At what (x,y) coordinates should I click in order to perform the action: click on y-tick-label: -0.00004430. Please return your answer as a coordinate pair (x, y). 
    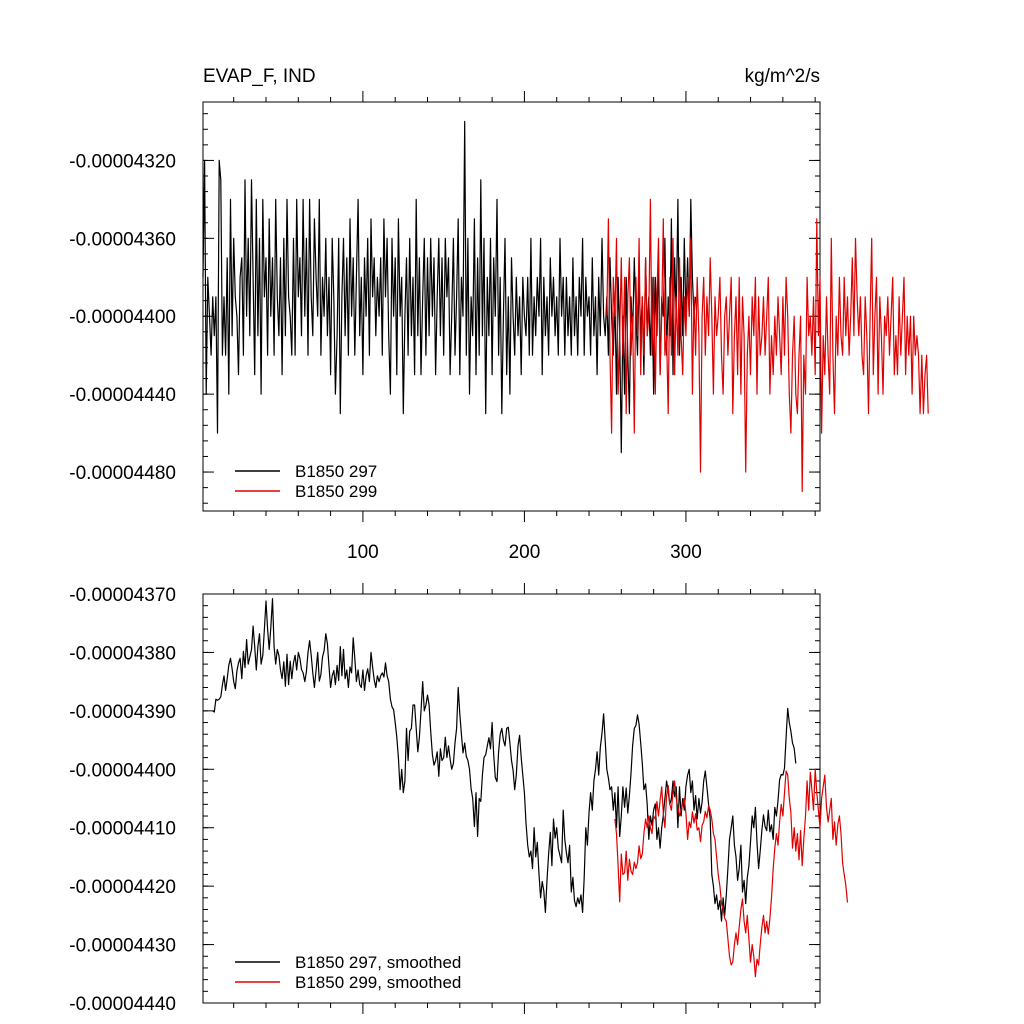
    Looking at the image, I should click on (122, 946).